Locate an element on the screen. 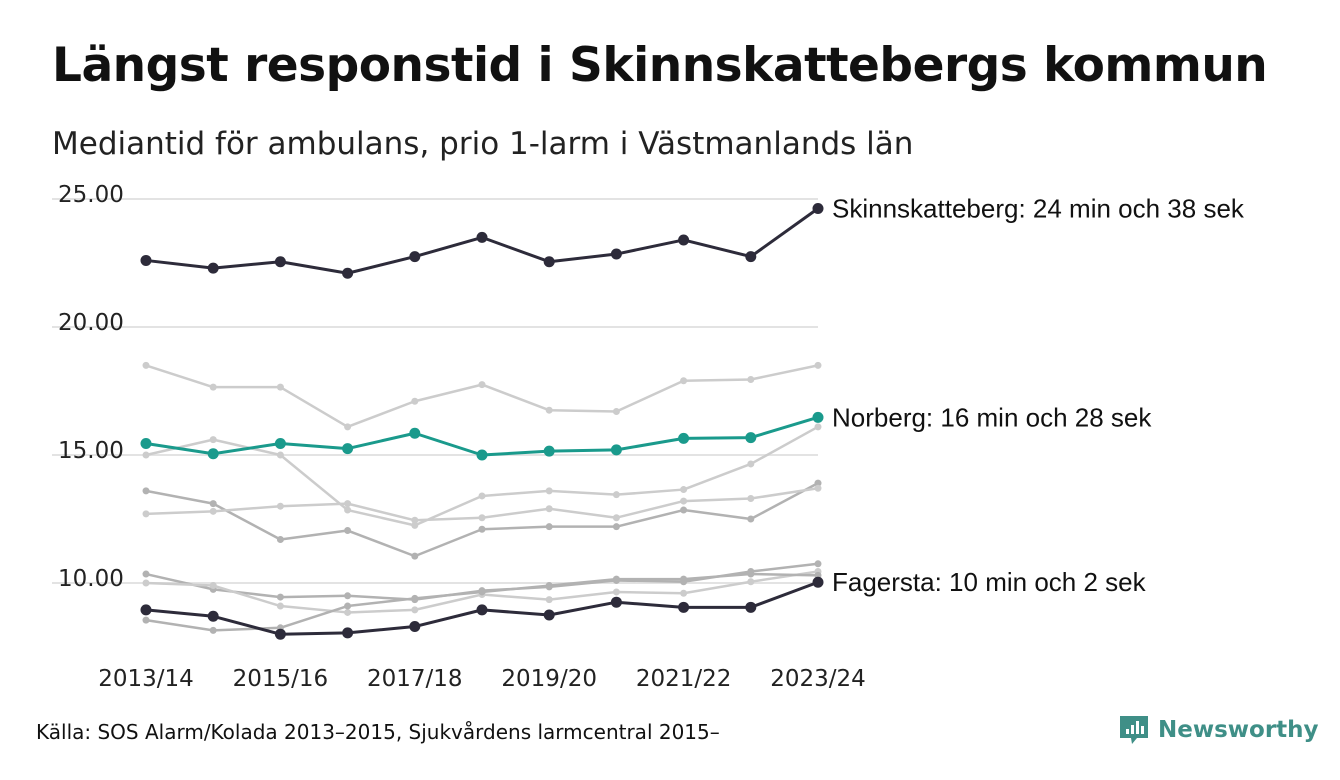  x-tick-label: 2019/20 is located at coordinates (549, 679).